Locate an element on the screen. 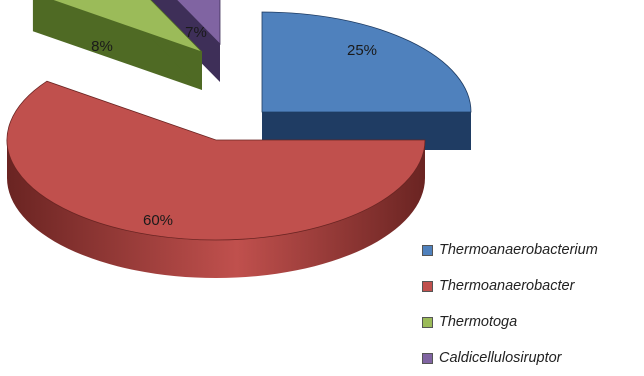  slice-top-thermoanaerobacterium is located at coordinates (366, 62).